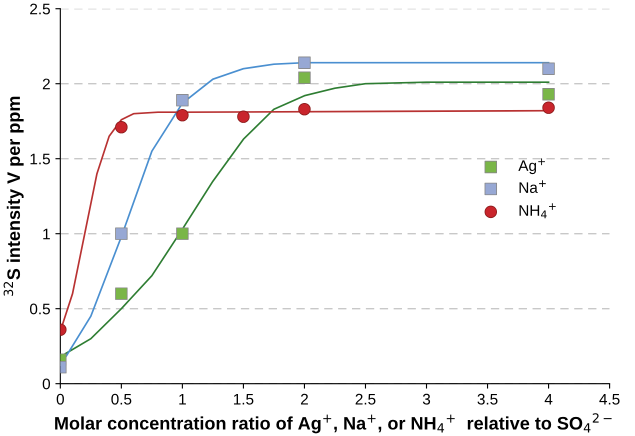 This screenshot has width=635, height=436. I want to click on y-tick-label: 2.5, so click(40, 9).